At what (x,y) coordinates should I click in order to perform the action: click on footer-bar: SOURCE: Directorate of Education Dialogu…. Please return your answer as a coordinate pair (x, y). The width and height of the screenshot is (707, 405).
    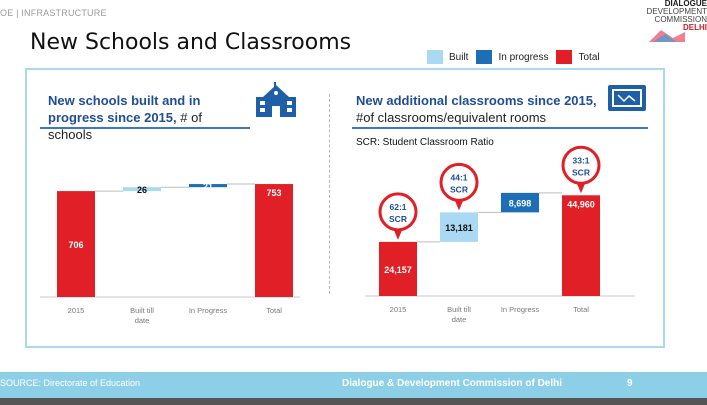
    Looking at the image, I should click on (353, 385).